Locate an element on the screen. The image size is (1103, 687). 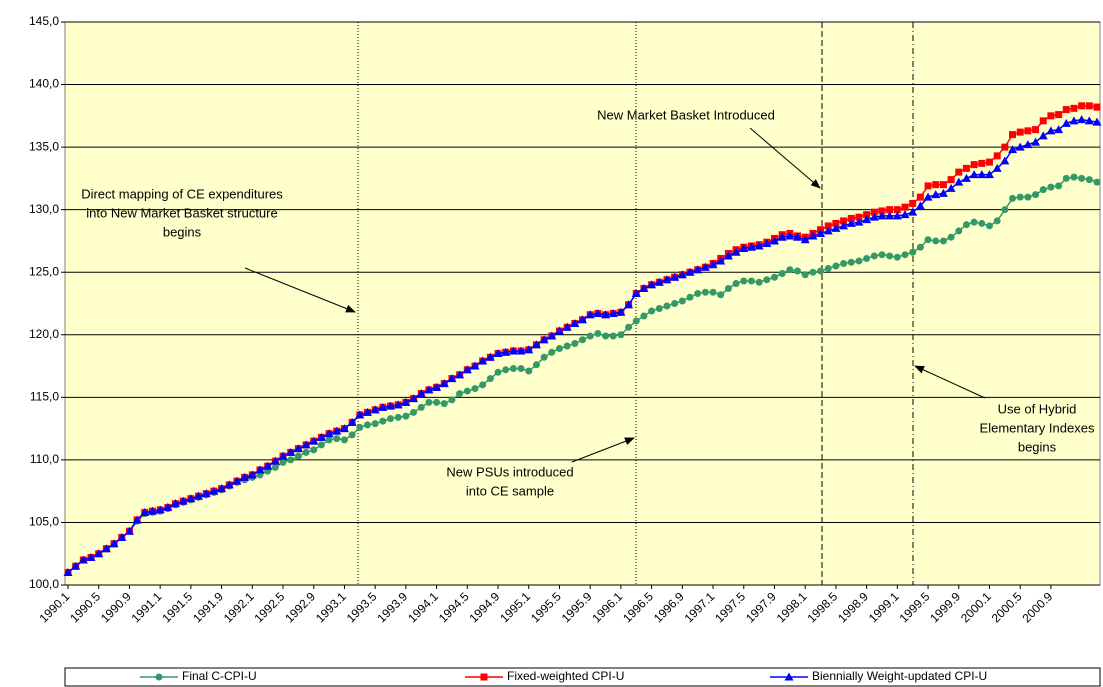
x-tick-label: 1999.5 is located at coordinates (915, 607).